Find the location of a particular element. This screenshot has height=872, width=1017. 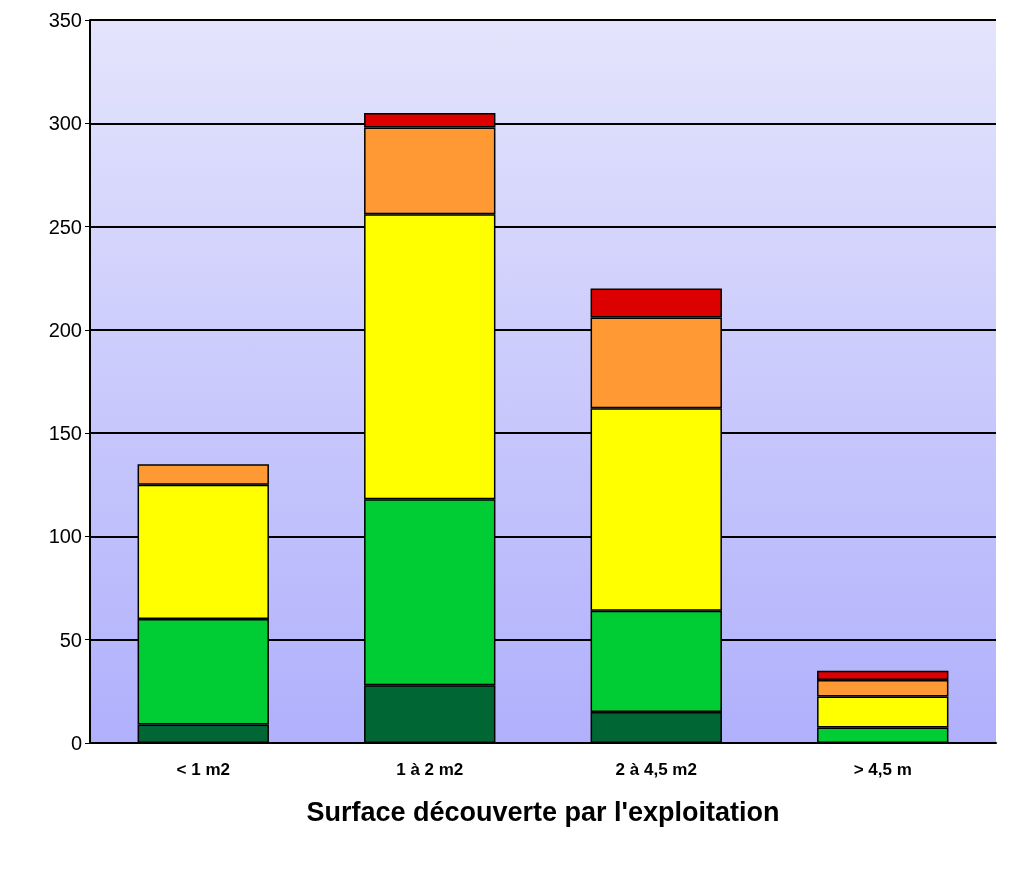

x-tick-label: > 4,5 m is located at coordinates (882, 769).